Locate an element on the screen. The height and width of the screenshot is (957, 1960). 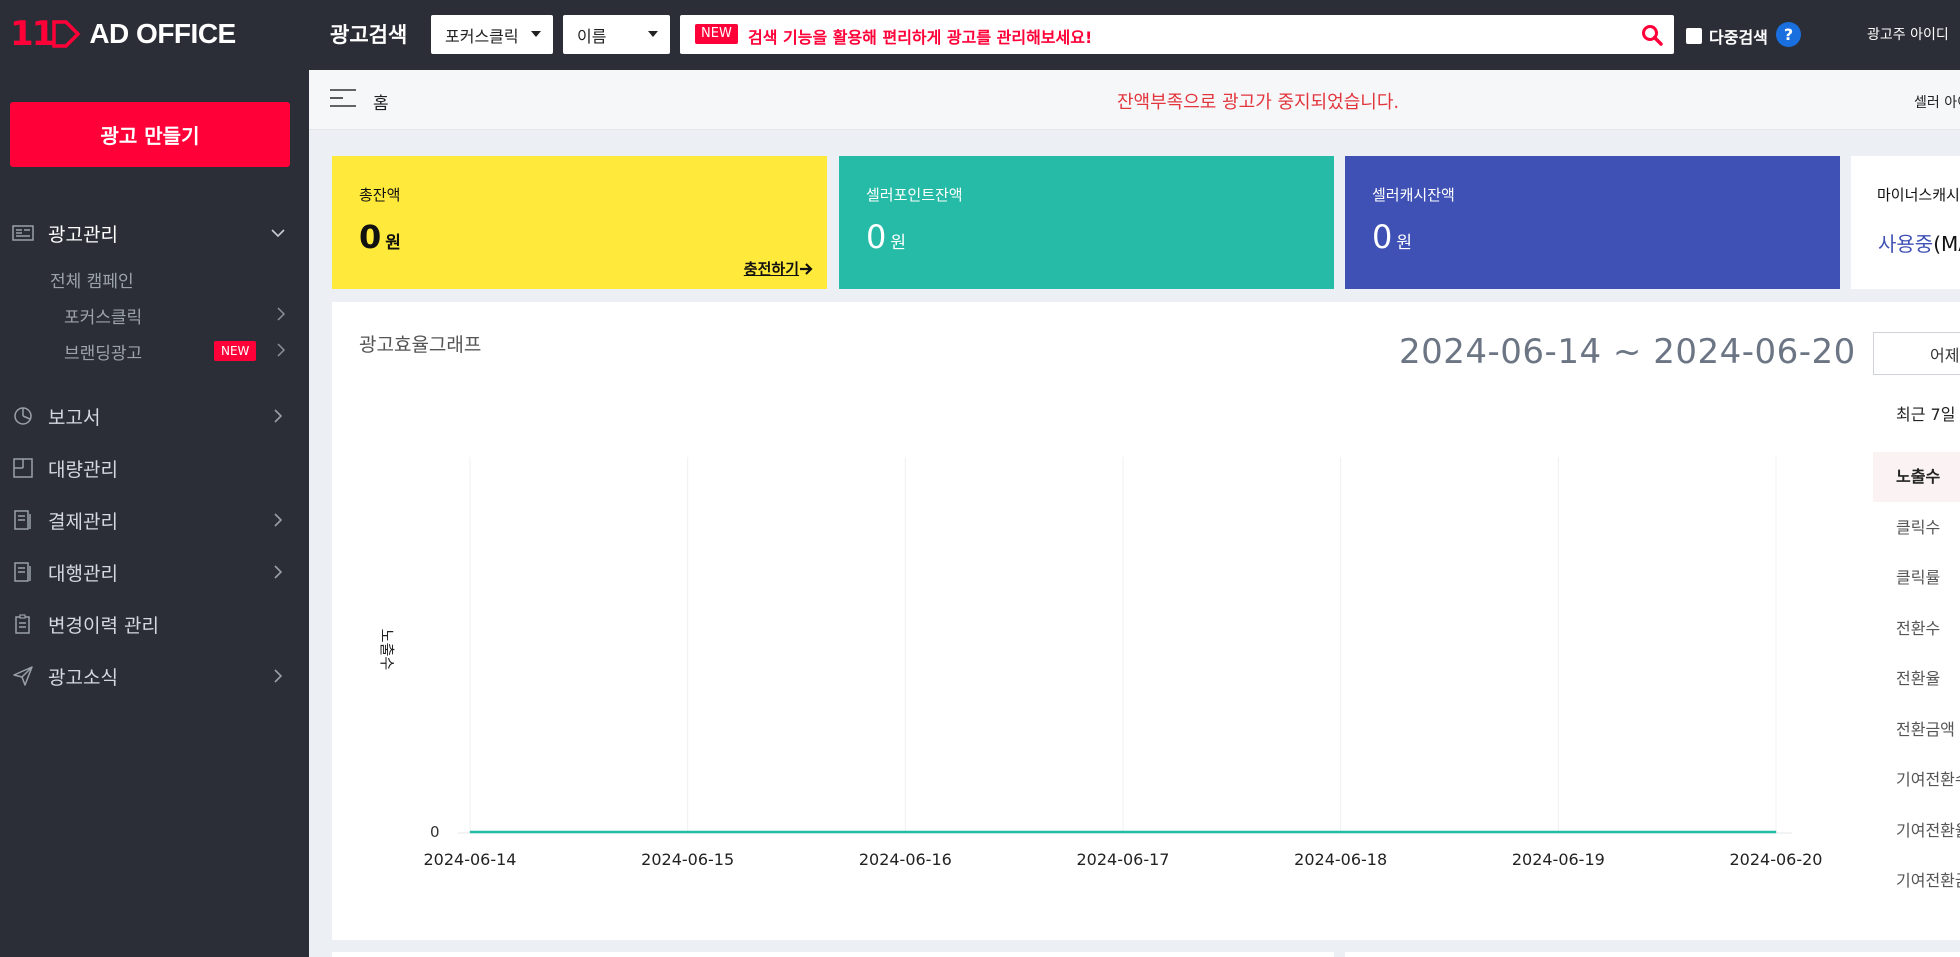
sidebar-item-label: 광고소식 is located at coordinates (83, 677).